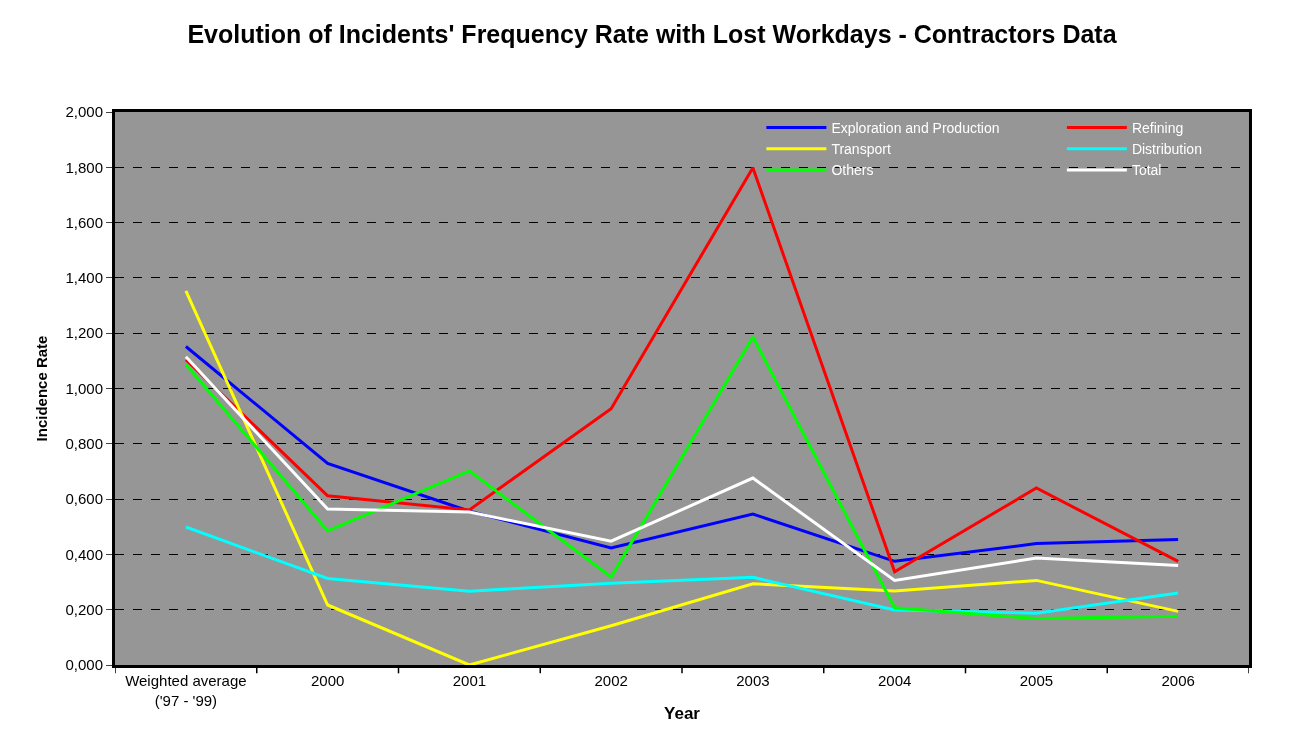 Image resolution: width=1304 pixels, height=733 pixels. Describe the element at coordinates (753, 680) in the screenshot. I see `x-tick-label: 2003` at that location.